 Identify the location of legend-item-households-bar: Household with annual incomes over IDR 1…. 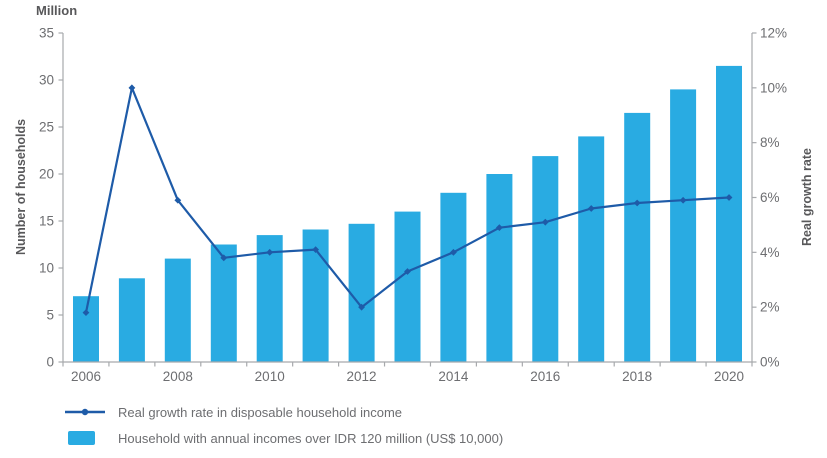
(283, 438).